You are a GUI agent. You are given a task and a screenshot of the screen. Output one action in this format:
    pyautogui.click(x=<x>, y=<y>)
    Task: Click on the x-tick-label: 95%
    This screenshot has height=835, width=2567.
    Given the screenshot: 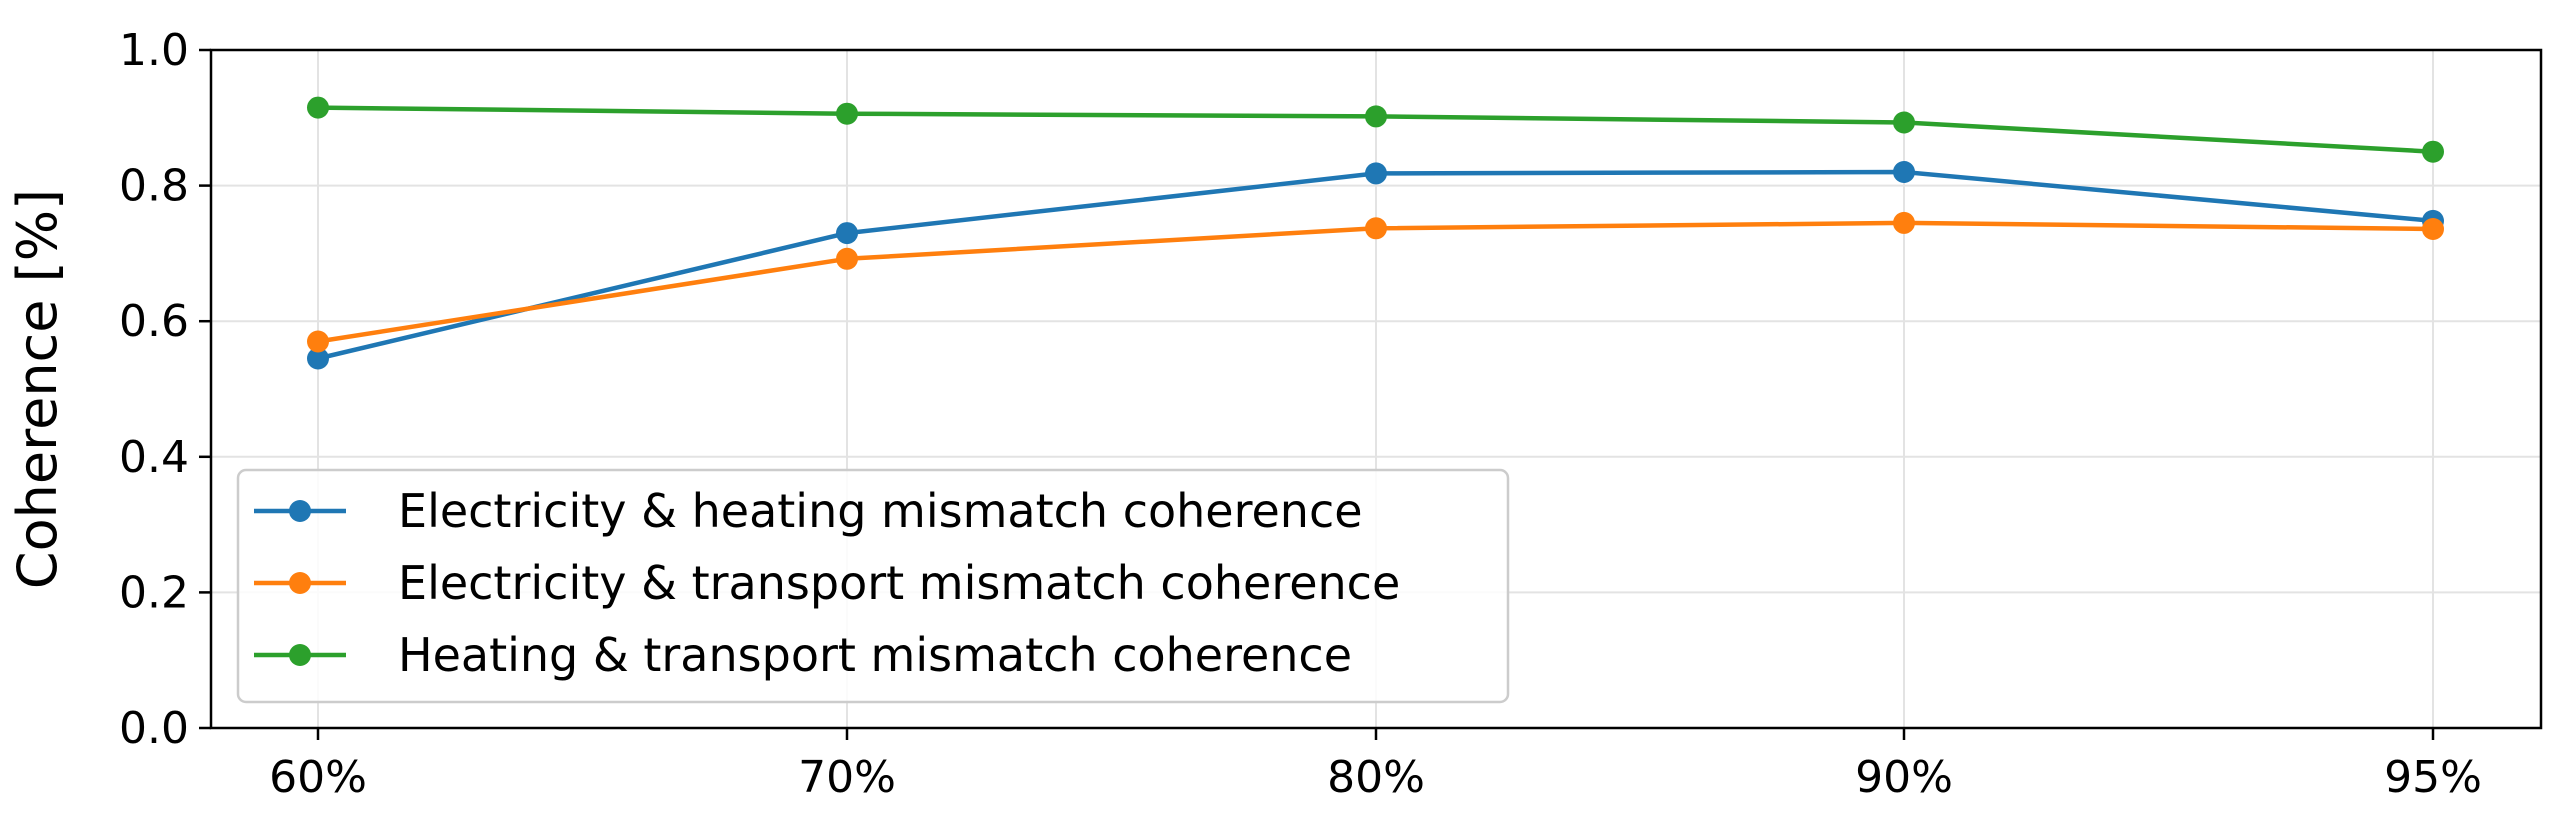 What is the action you would take?
    pyautogui.click(x=2433, y=777)
    